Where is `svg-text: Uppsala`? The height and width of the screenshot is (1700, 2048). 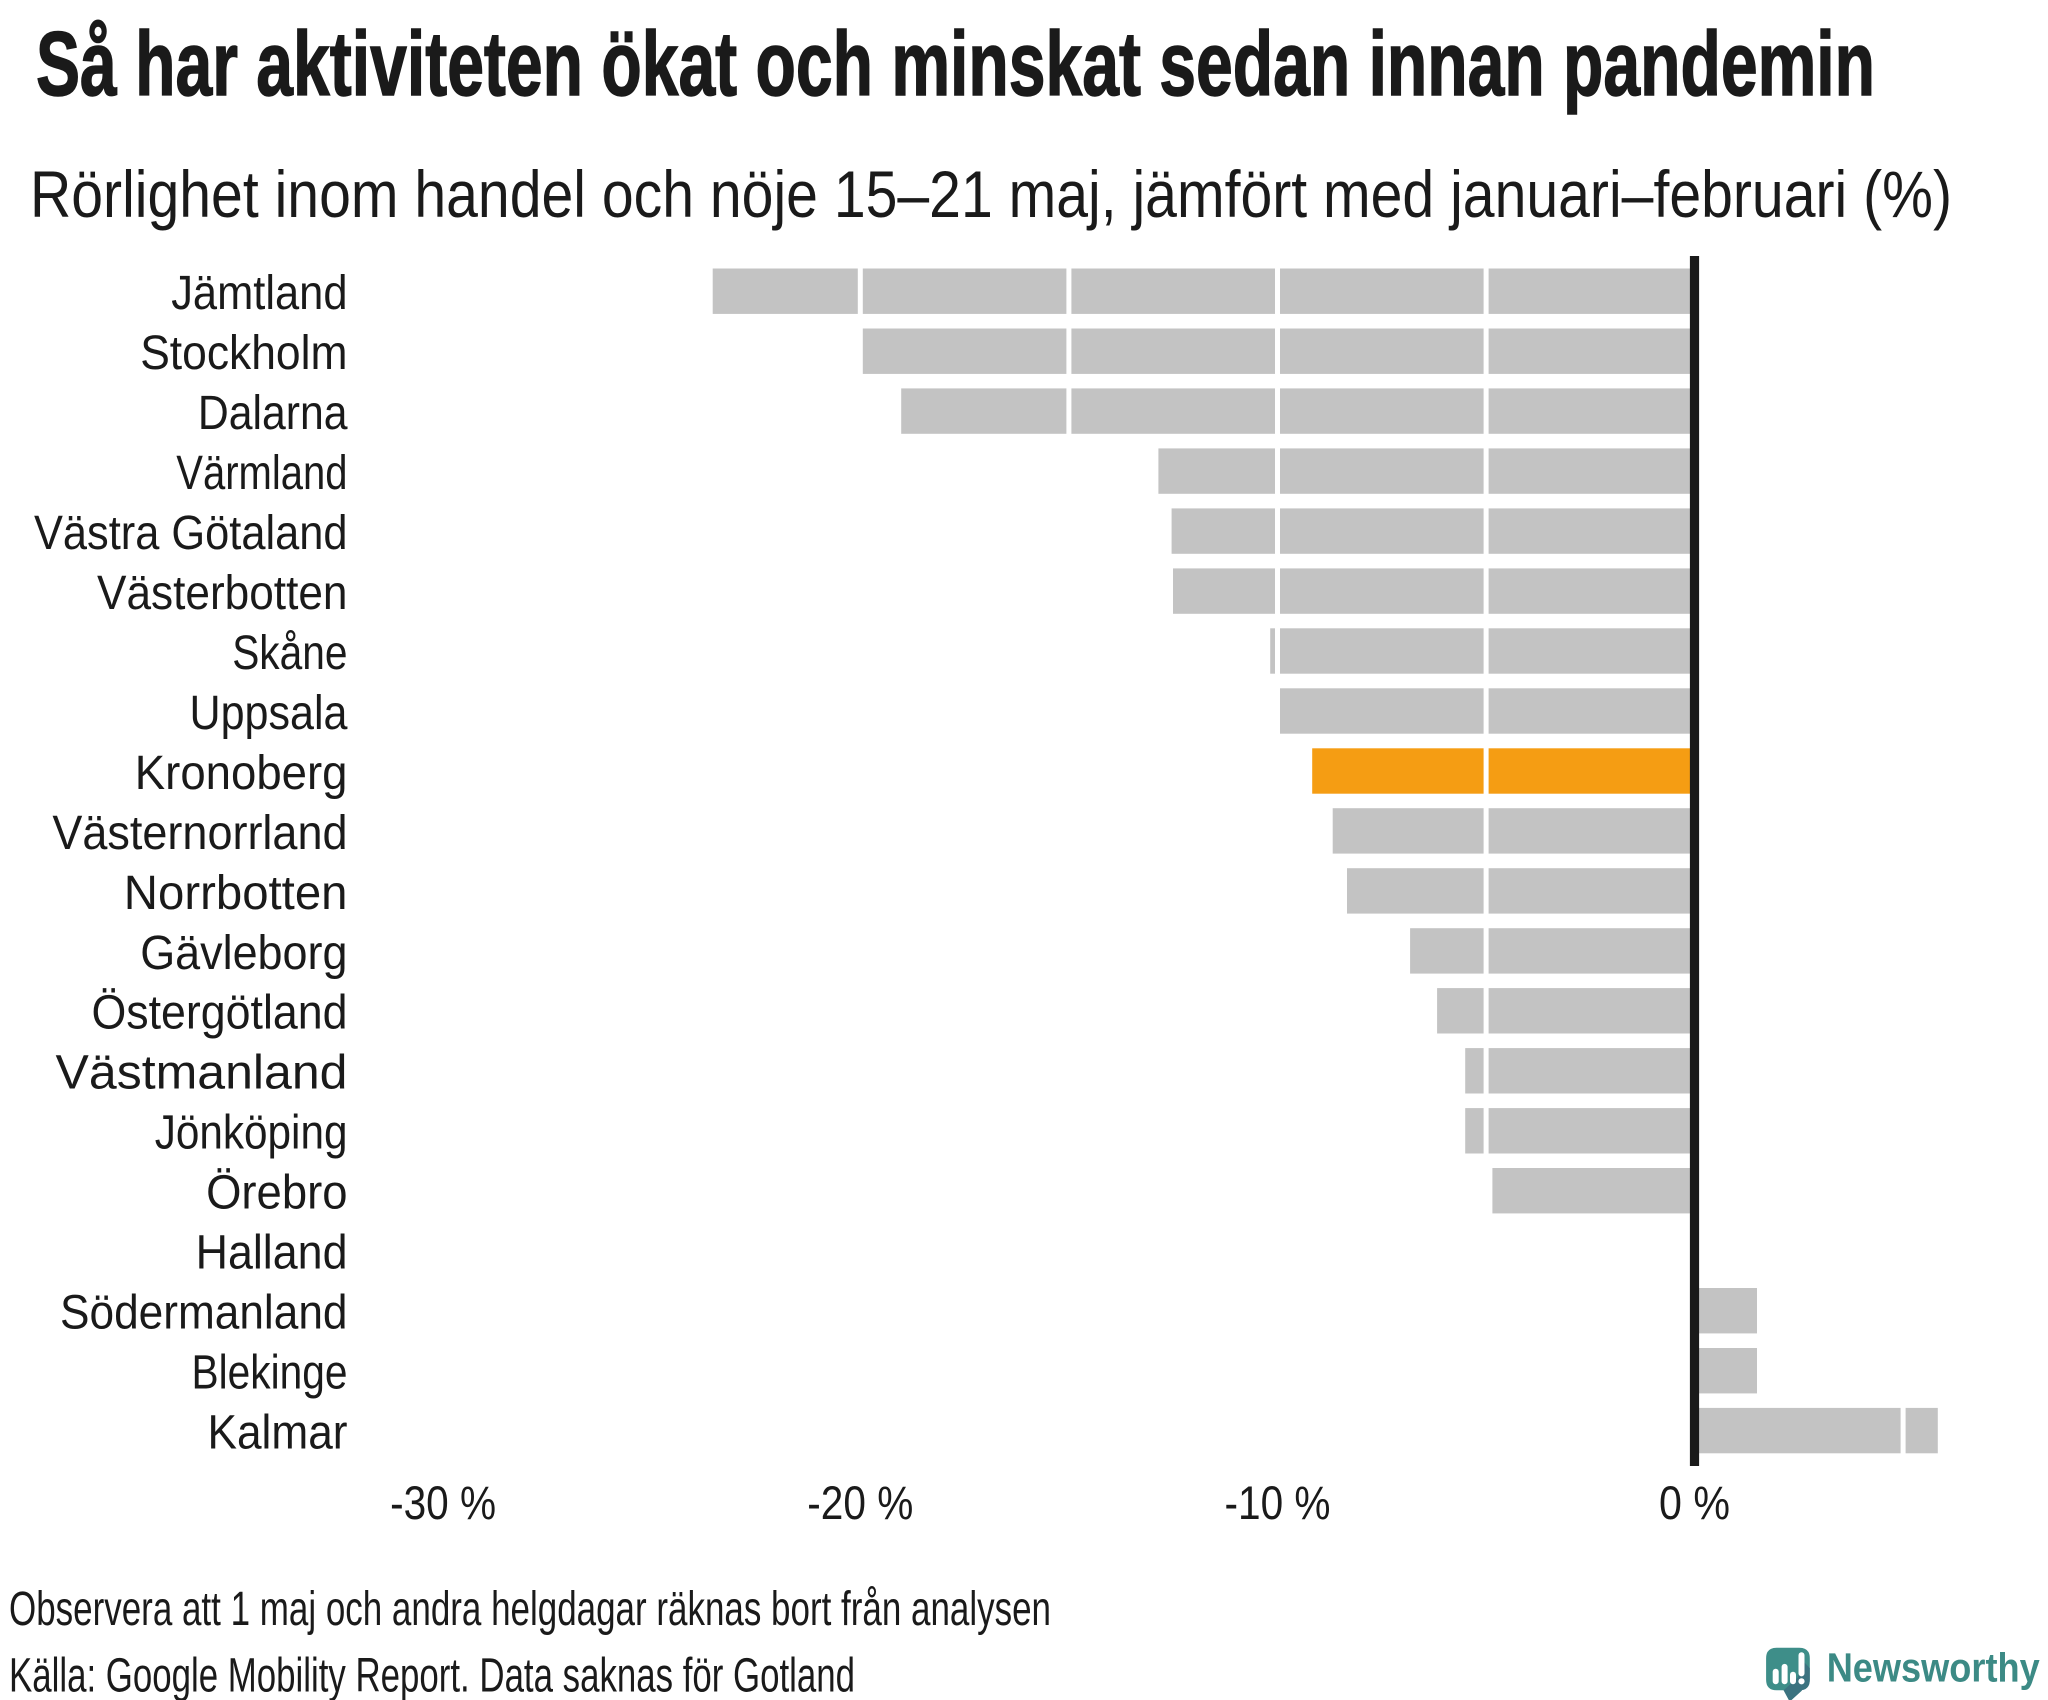 svg-text: Uppsala is located at coordinates (269, 713).